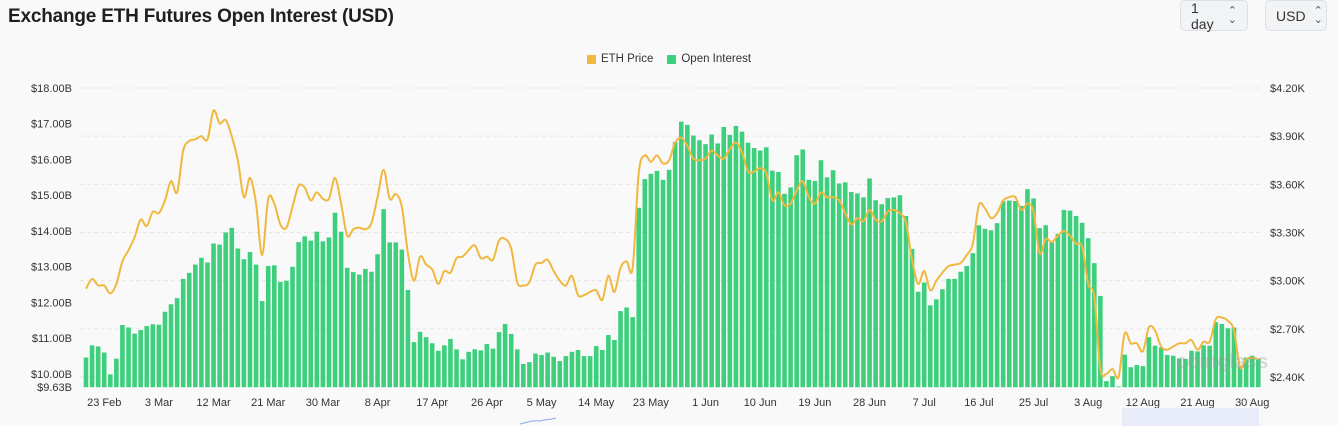  What do you see at coordinates (619, 59) in the screenshot?
I see `legend-item-eth-price: ETH Price` at bounding box center [619, 59].